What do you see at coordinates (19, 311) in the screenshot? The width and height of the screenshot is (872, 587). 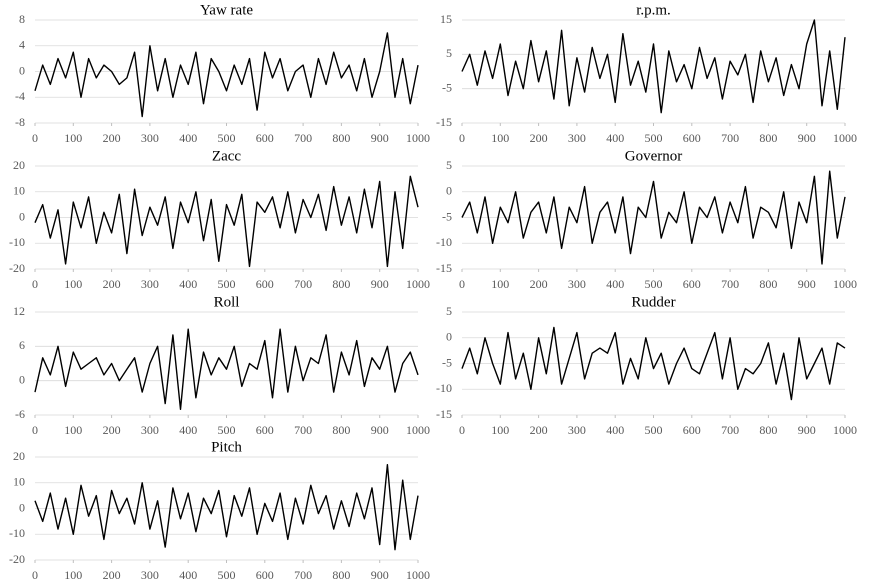 I see `y-tick-label: 12` at bounding box center [19, 311].